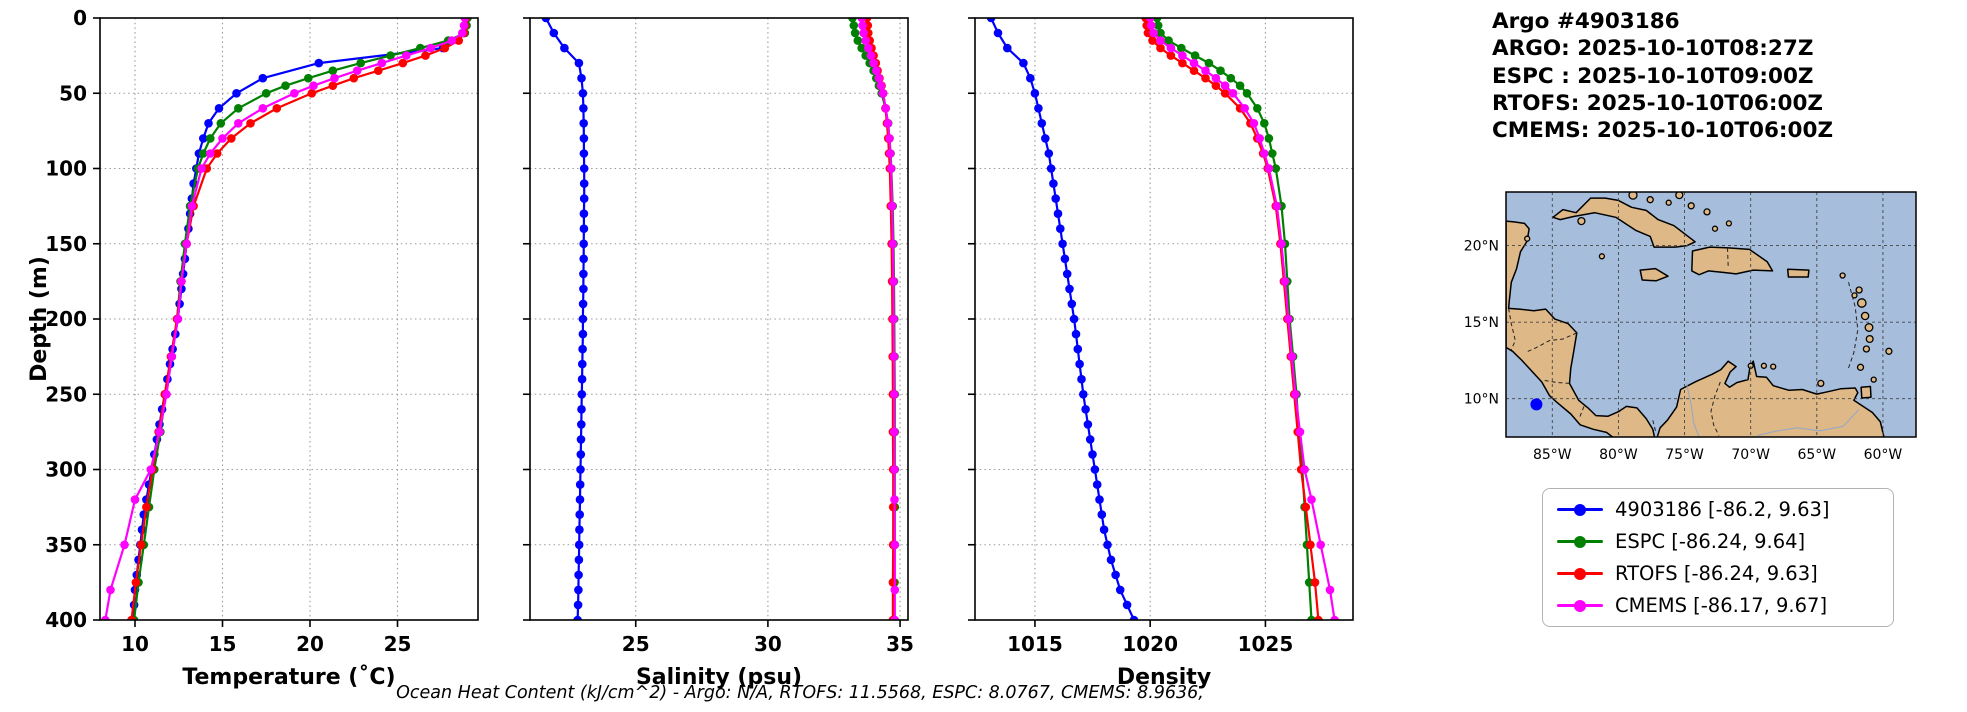 The width and height of the screenshot is (1967, 712). I want to click on legend-entry-rtofs: RTOFS [-86.24, 9.63], so click(1718, 573).